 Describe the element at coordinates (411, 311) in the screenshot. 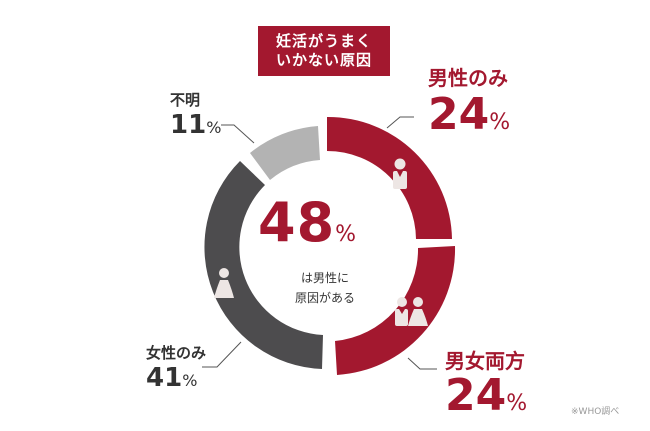

I see `couple-icon` at that location.